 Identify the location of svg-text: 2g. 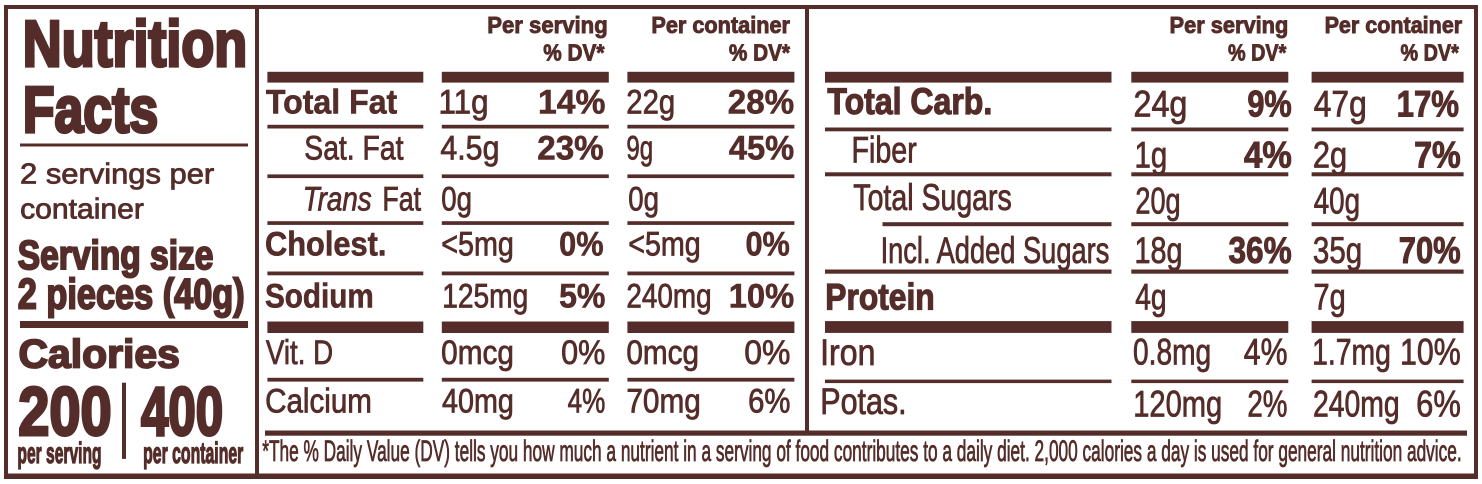
(1330, 155).